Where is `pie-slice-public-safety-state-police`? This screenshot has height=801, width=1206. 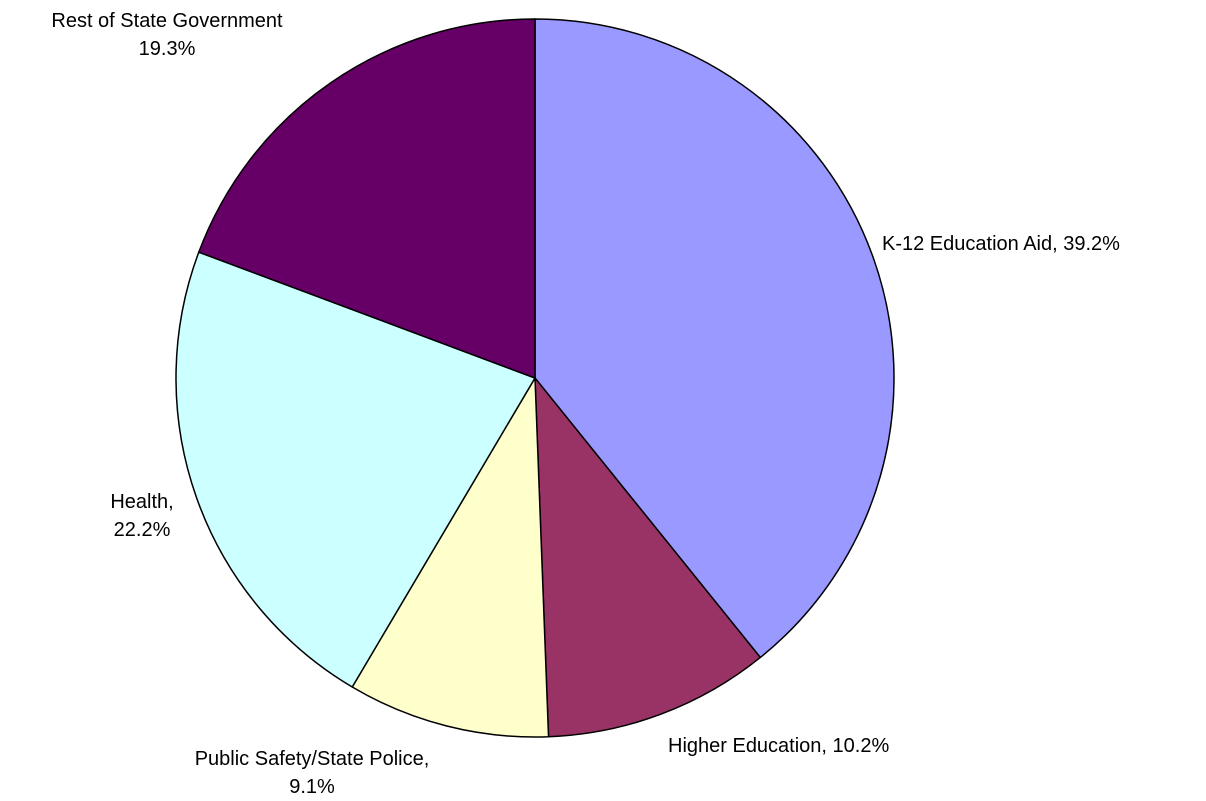
pie-slice-public-safety-state-police is located at coordinates (450, 557).